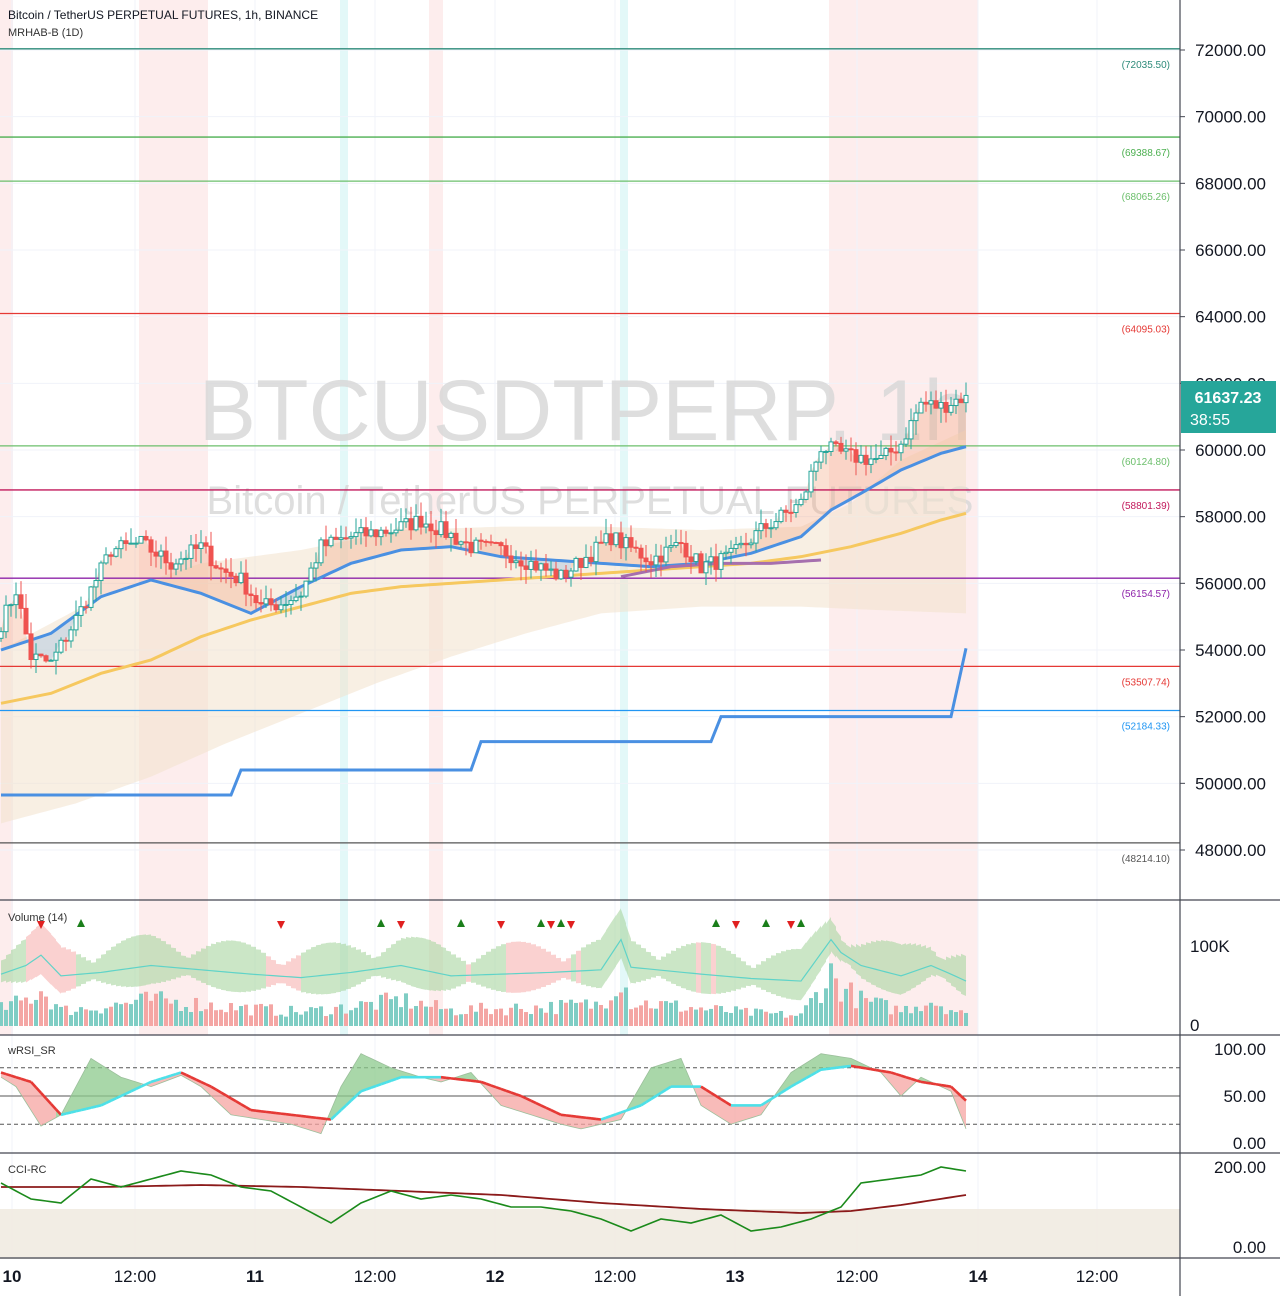 The width and height of the screenshot is (1280, 1301). What do you see at coordinates (135, 1276) in the screenshot?
I see `time-tick-1: 12:00` at bounding box center [135, 1276].